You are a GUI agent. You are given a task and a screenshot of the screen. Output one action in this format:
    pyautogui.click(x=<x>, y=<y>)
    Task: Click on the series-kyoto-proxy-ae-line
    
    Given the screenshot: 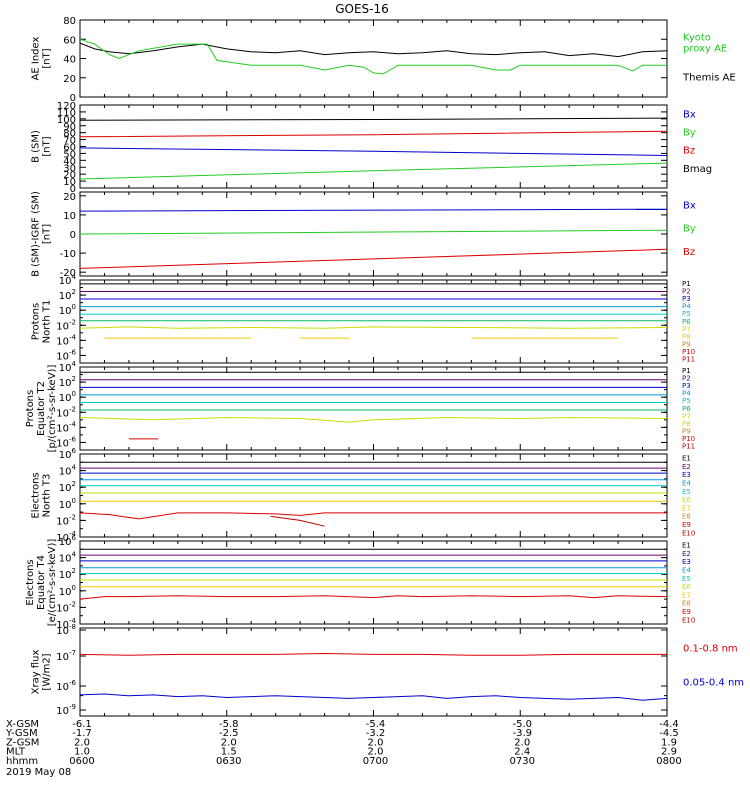 What is the action you would take?
    pyautogui.click(x=373, y=56)
    